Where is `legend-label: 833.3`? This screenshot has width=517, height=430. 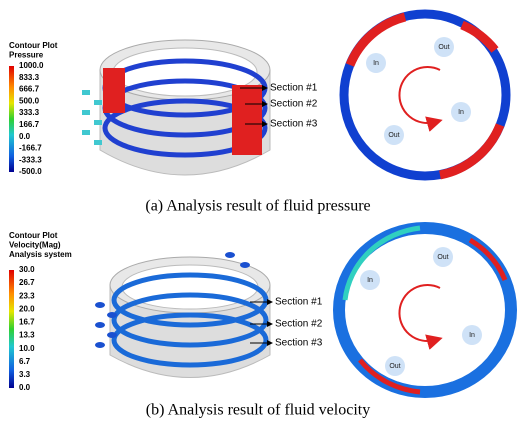 legend-label: 833.3 is located at coordinates (29, 77).